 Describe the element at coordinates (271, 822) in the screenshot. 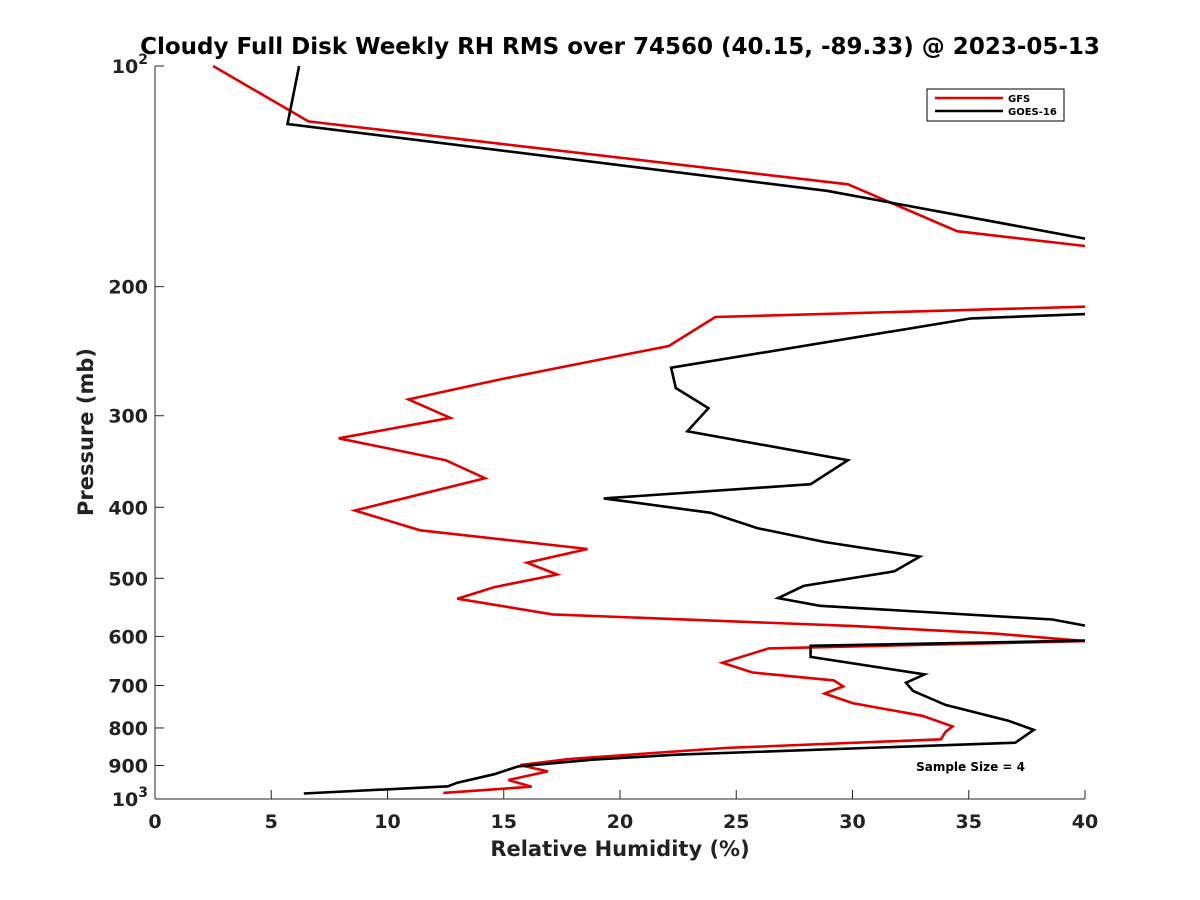

I see `x-tick-label: 5` at that location.